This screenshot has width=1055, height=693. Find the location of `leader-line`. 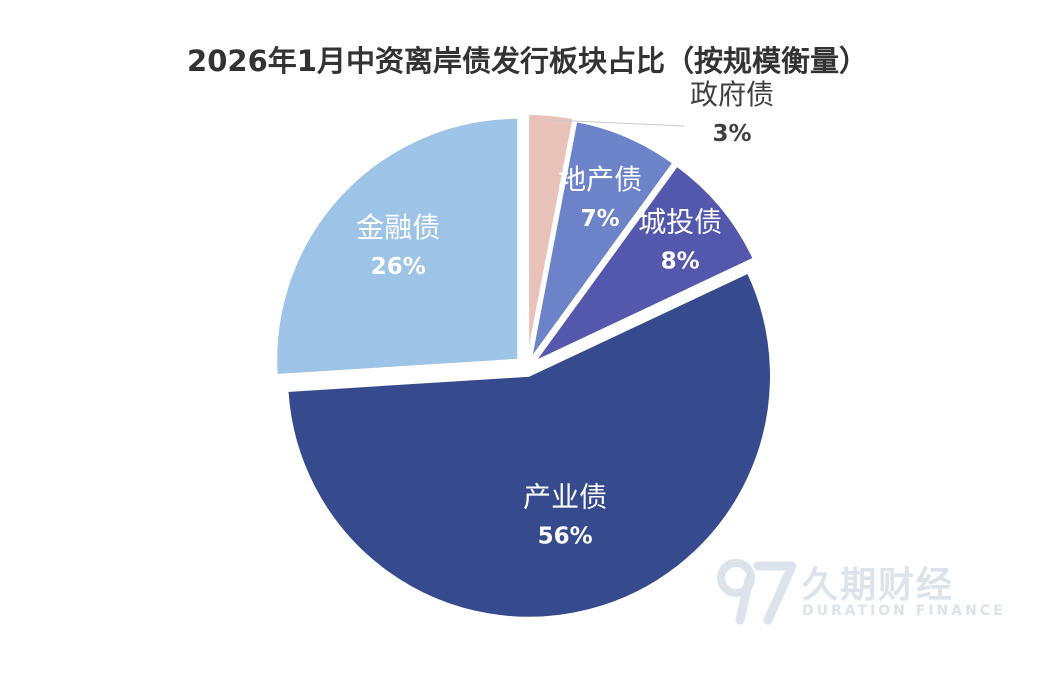

leader-line is located at coordinates (617, 123).